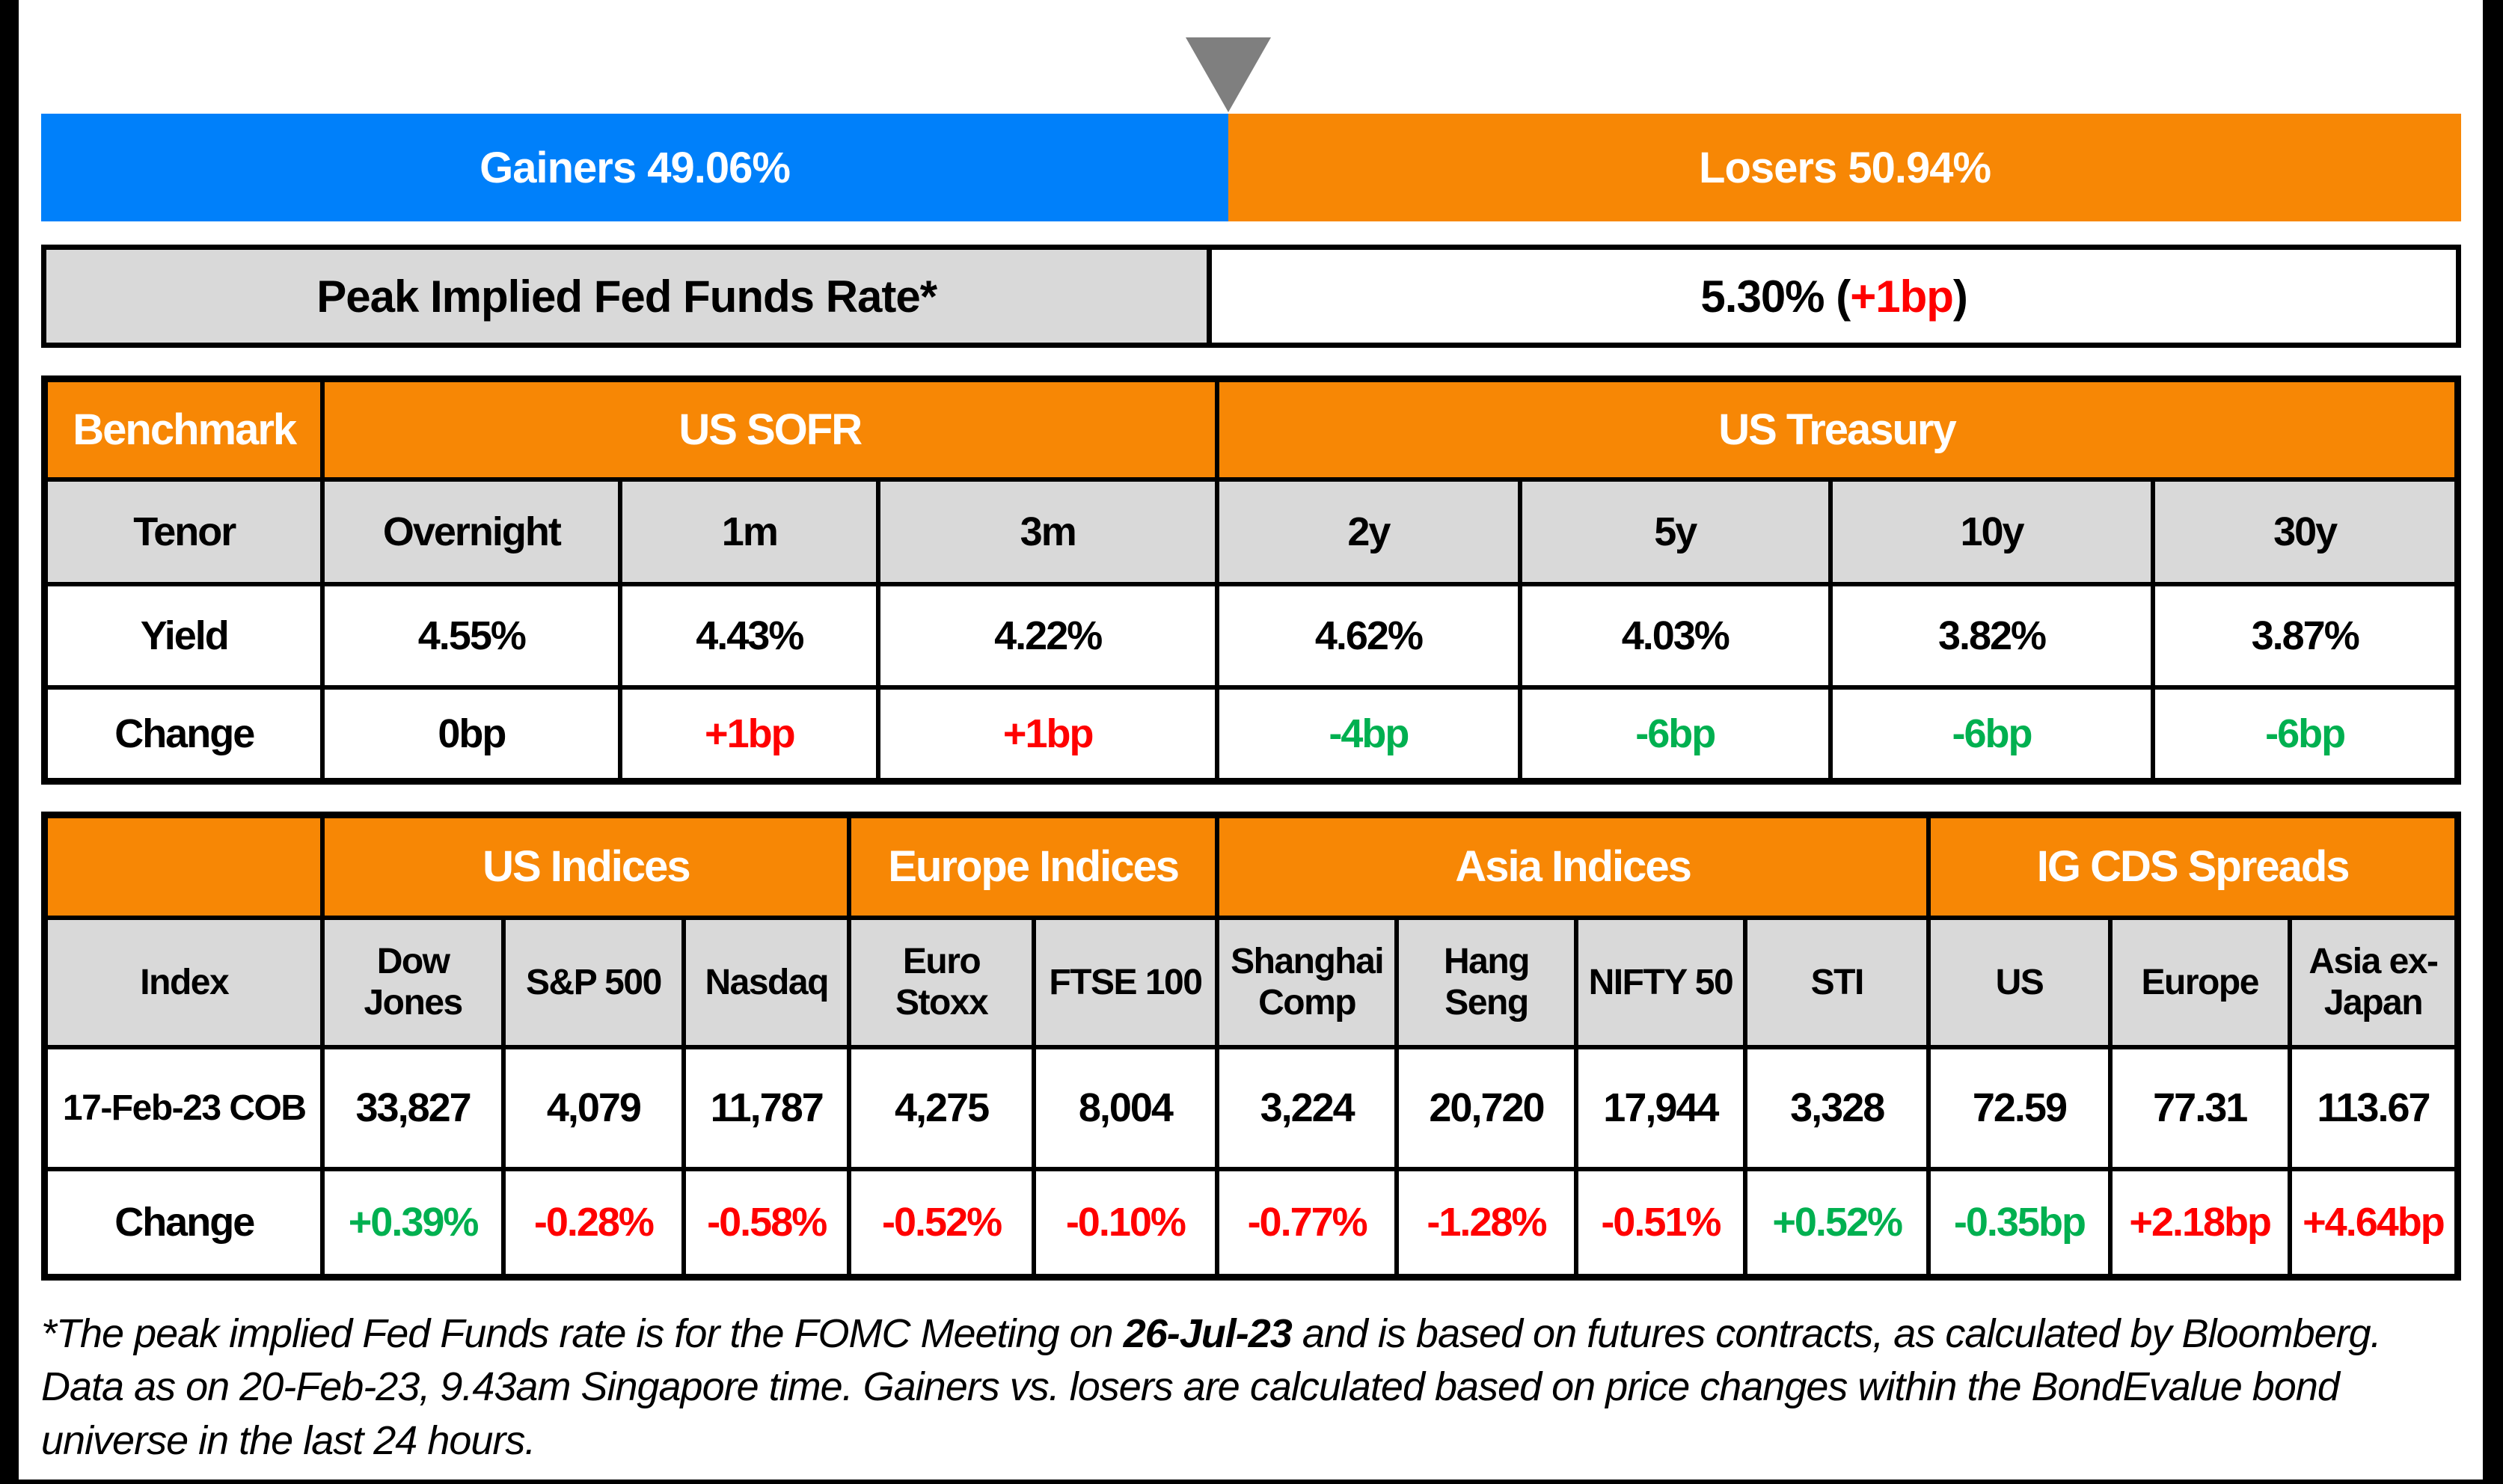 Image resolution: width=2503 pixels, height=1484 pixels. I want to click on change-cell: 0bp, so click(472, 734).